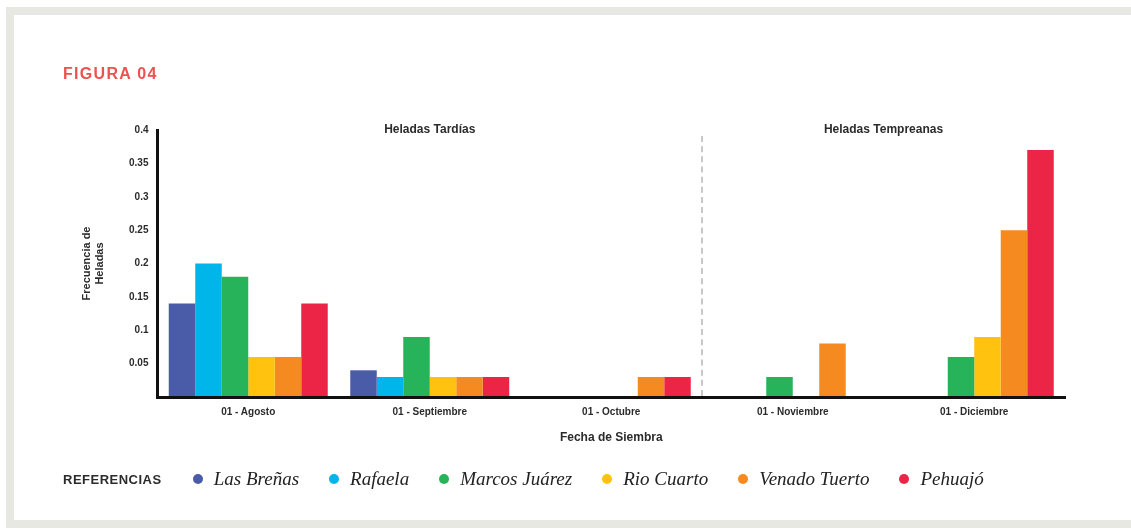 The image size is (1131, 531). Describe the element at coordinates (952, 479) in the screenshot. I see `legend-label: Pehuajó` at that location.